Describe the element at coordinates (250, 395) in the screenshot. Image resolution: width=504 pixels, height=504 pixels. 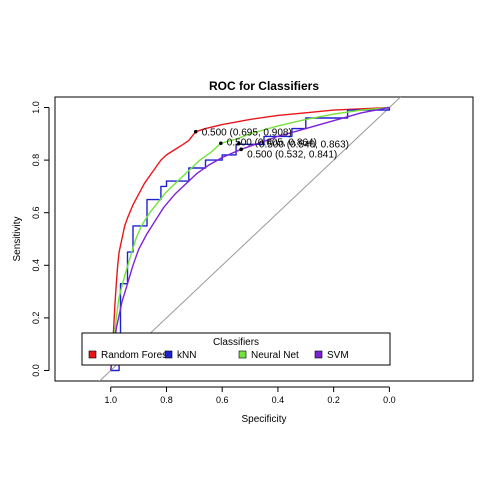
I see `x-axis: 1.0 0.8 0.6 0.4 0.2 0.0` at that location.